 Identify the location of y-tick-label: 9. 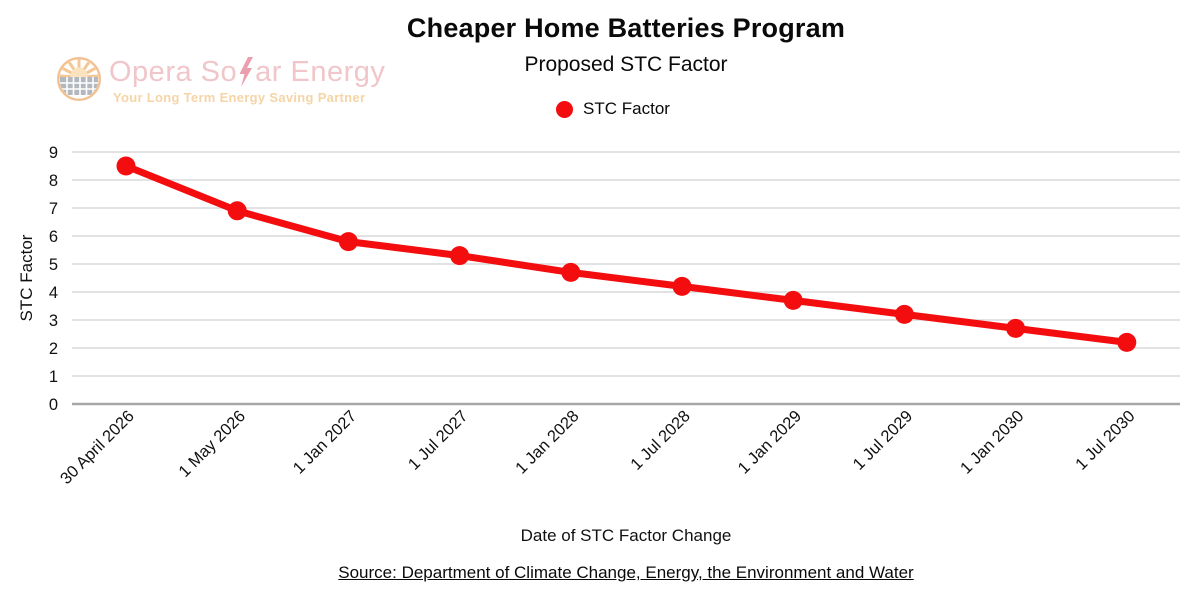
(53, 153).